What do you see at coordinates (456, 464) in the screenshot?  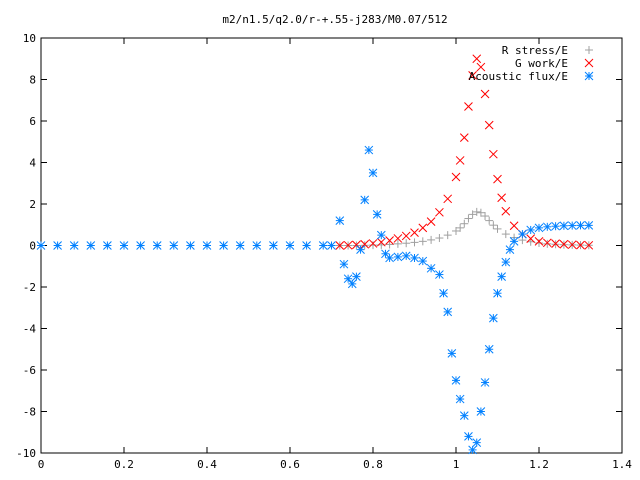 I see `x-tick-label: 1` at bounding box center [456, 464].